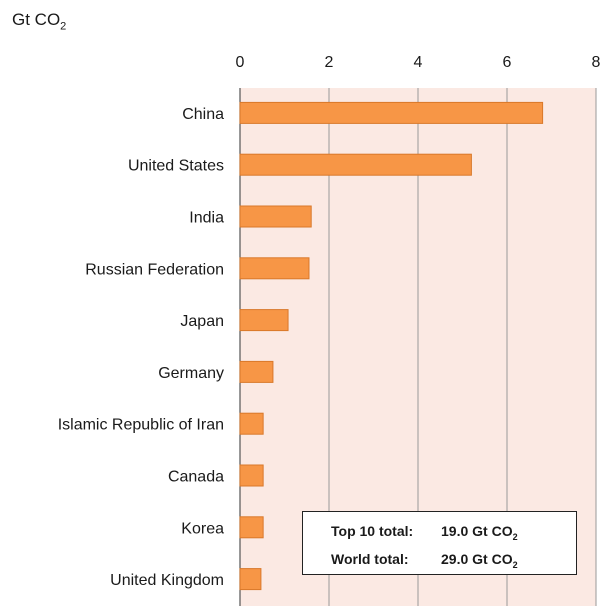  I want to click on category-label: Islamic Republic of Iran, so click(141, 425).